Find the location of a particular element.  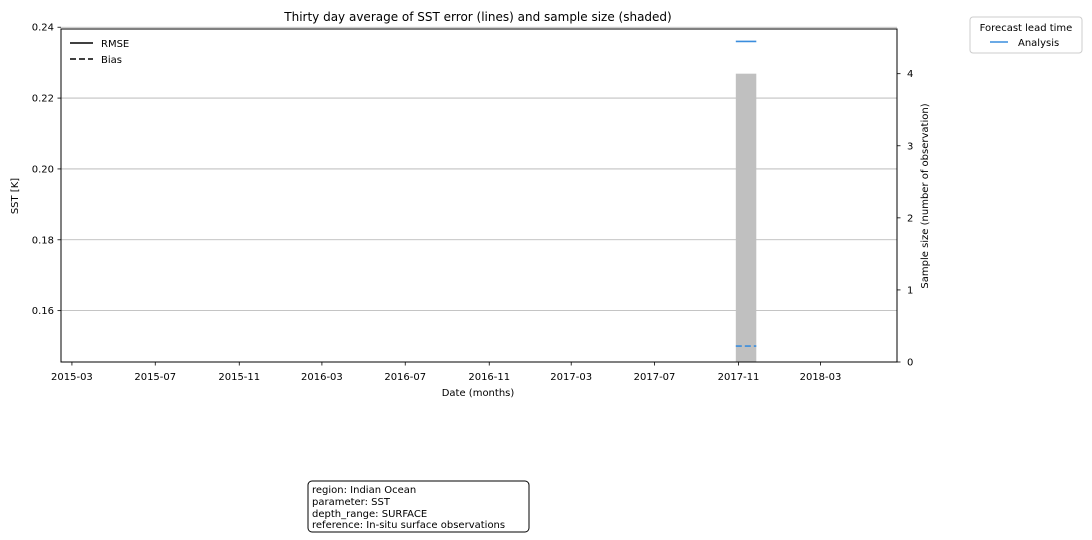

x-tick-label: 2017-03 is located at coordinates (571, 377).